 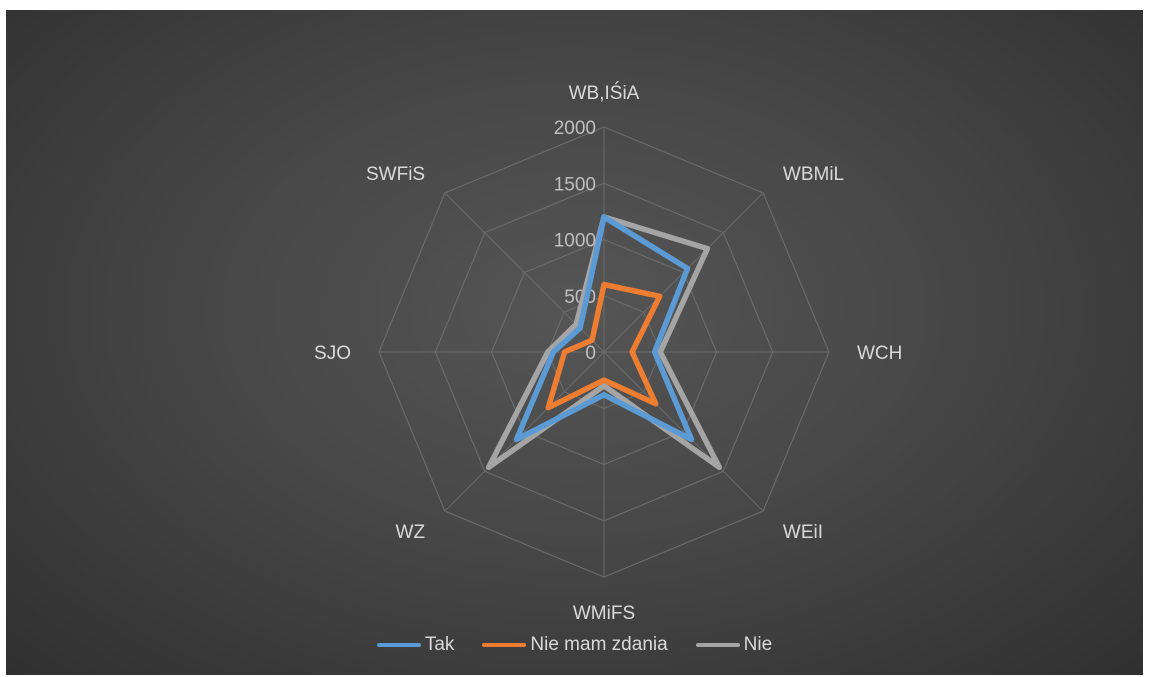 What do you see at coordinates (332, 353) in the screenshot?
I see `category-label-sjo: SJO` at bounding box center [332, 353].